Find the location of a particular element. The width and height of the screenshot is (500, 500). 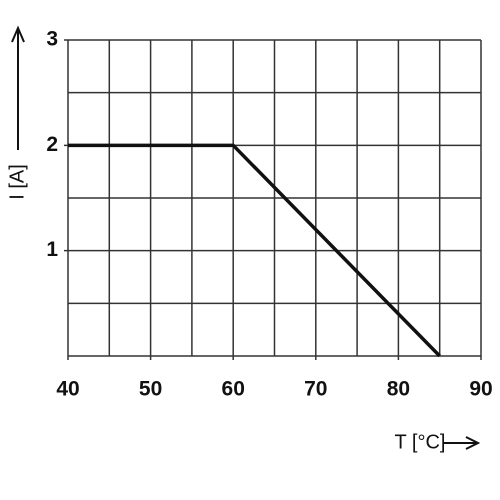

y-axis-label: I [A] is located at coordinates (17, 182).